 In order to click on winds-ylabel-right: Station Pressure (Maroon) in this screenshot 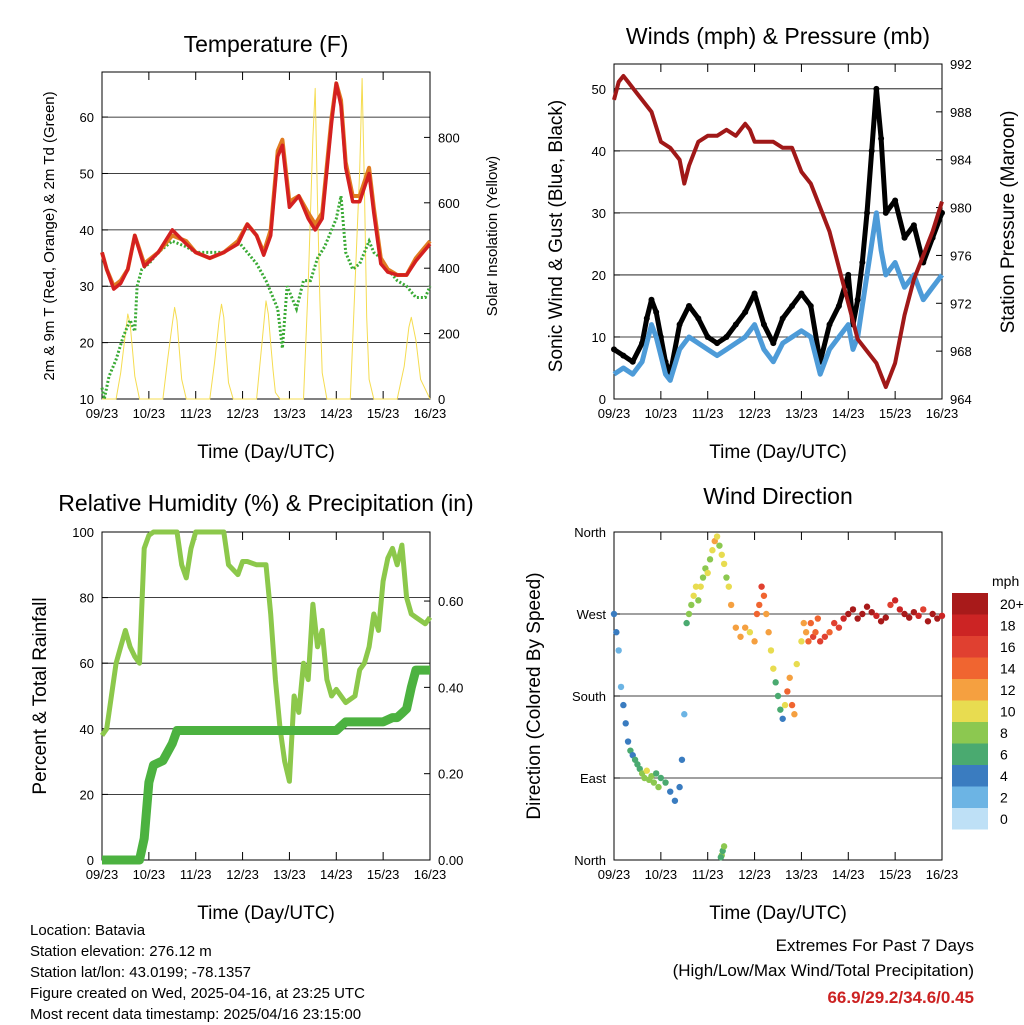, I will do `click(1008, 222)`.